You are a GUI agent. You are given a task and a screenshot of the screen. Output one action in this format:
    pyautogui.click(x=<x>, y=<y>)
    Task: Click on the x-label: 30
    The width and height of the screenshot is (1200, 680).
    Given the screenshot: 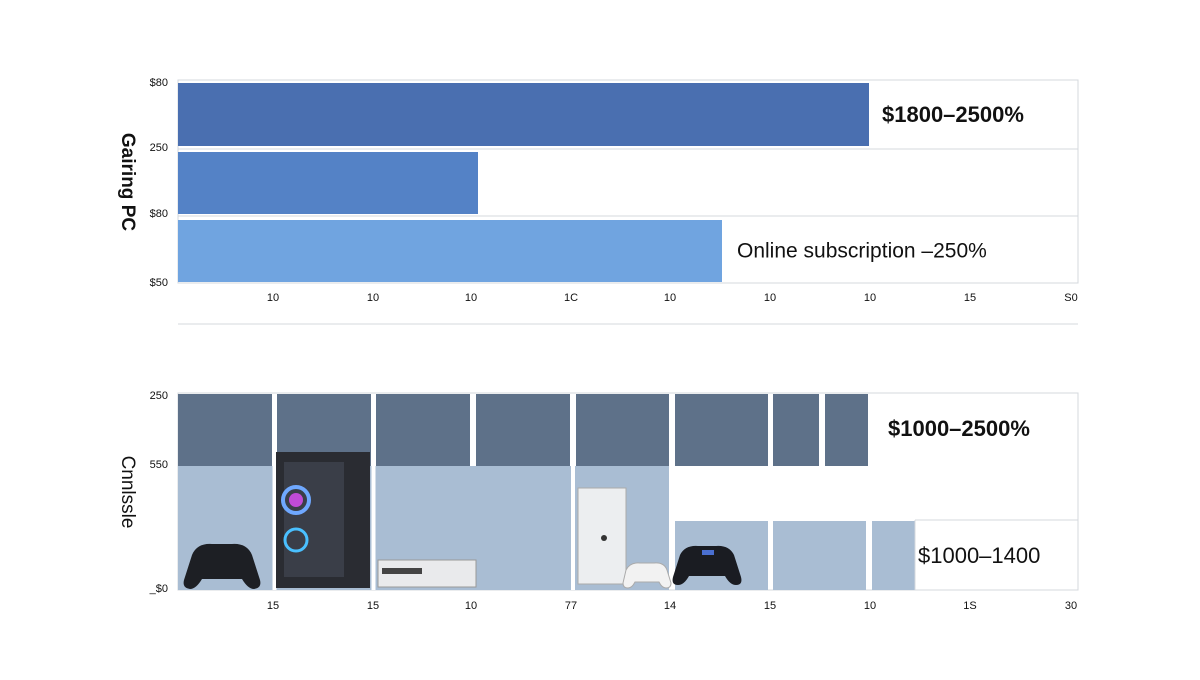 What is the action you would take?
    pyautogui.click(x=1071, y=606)
    